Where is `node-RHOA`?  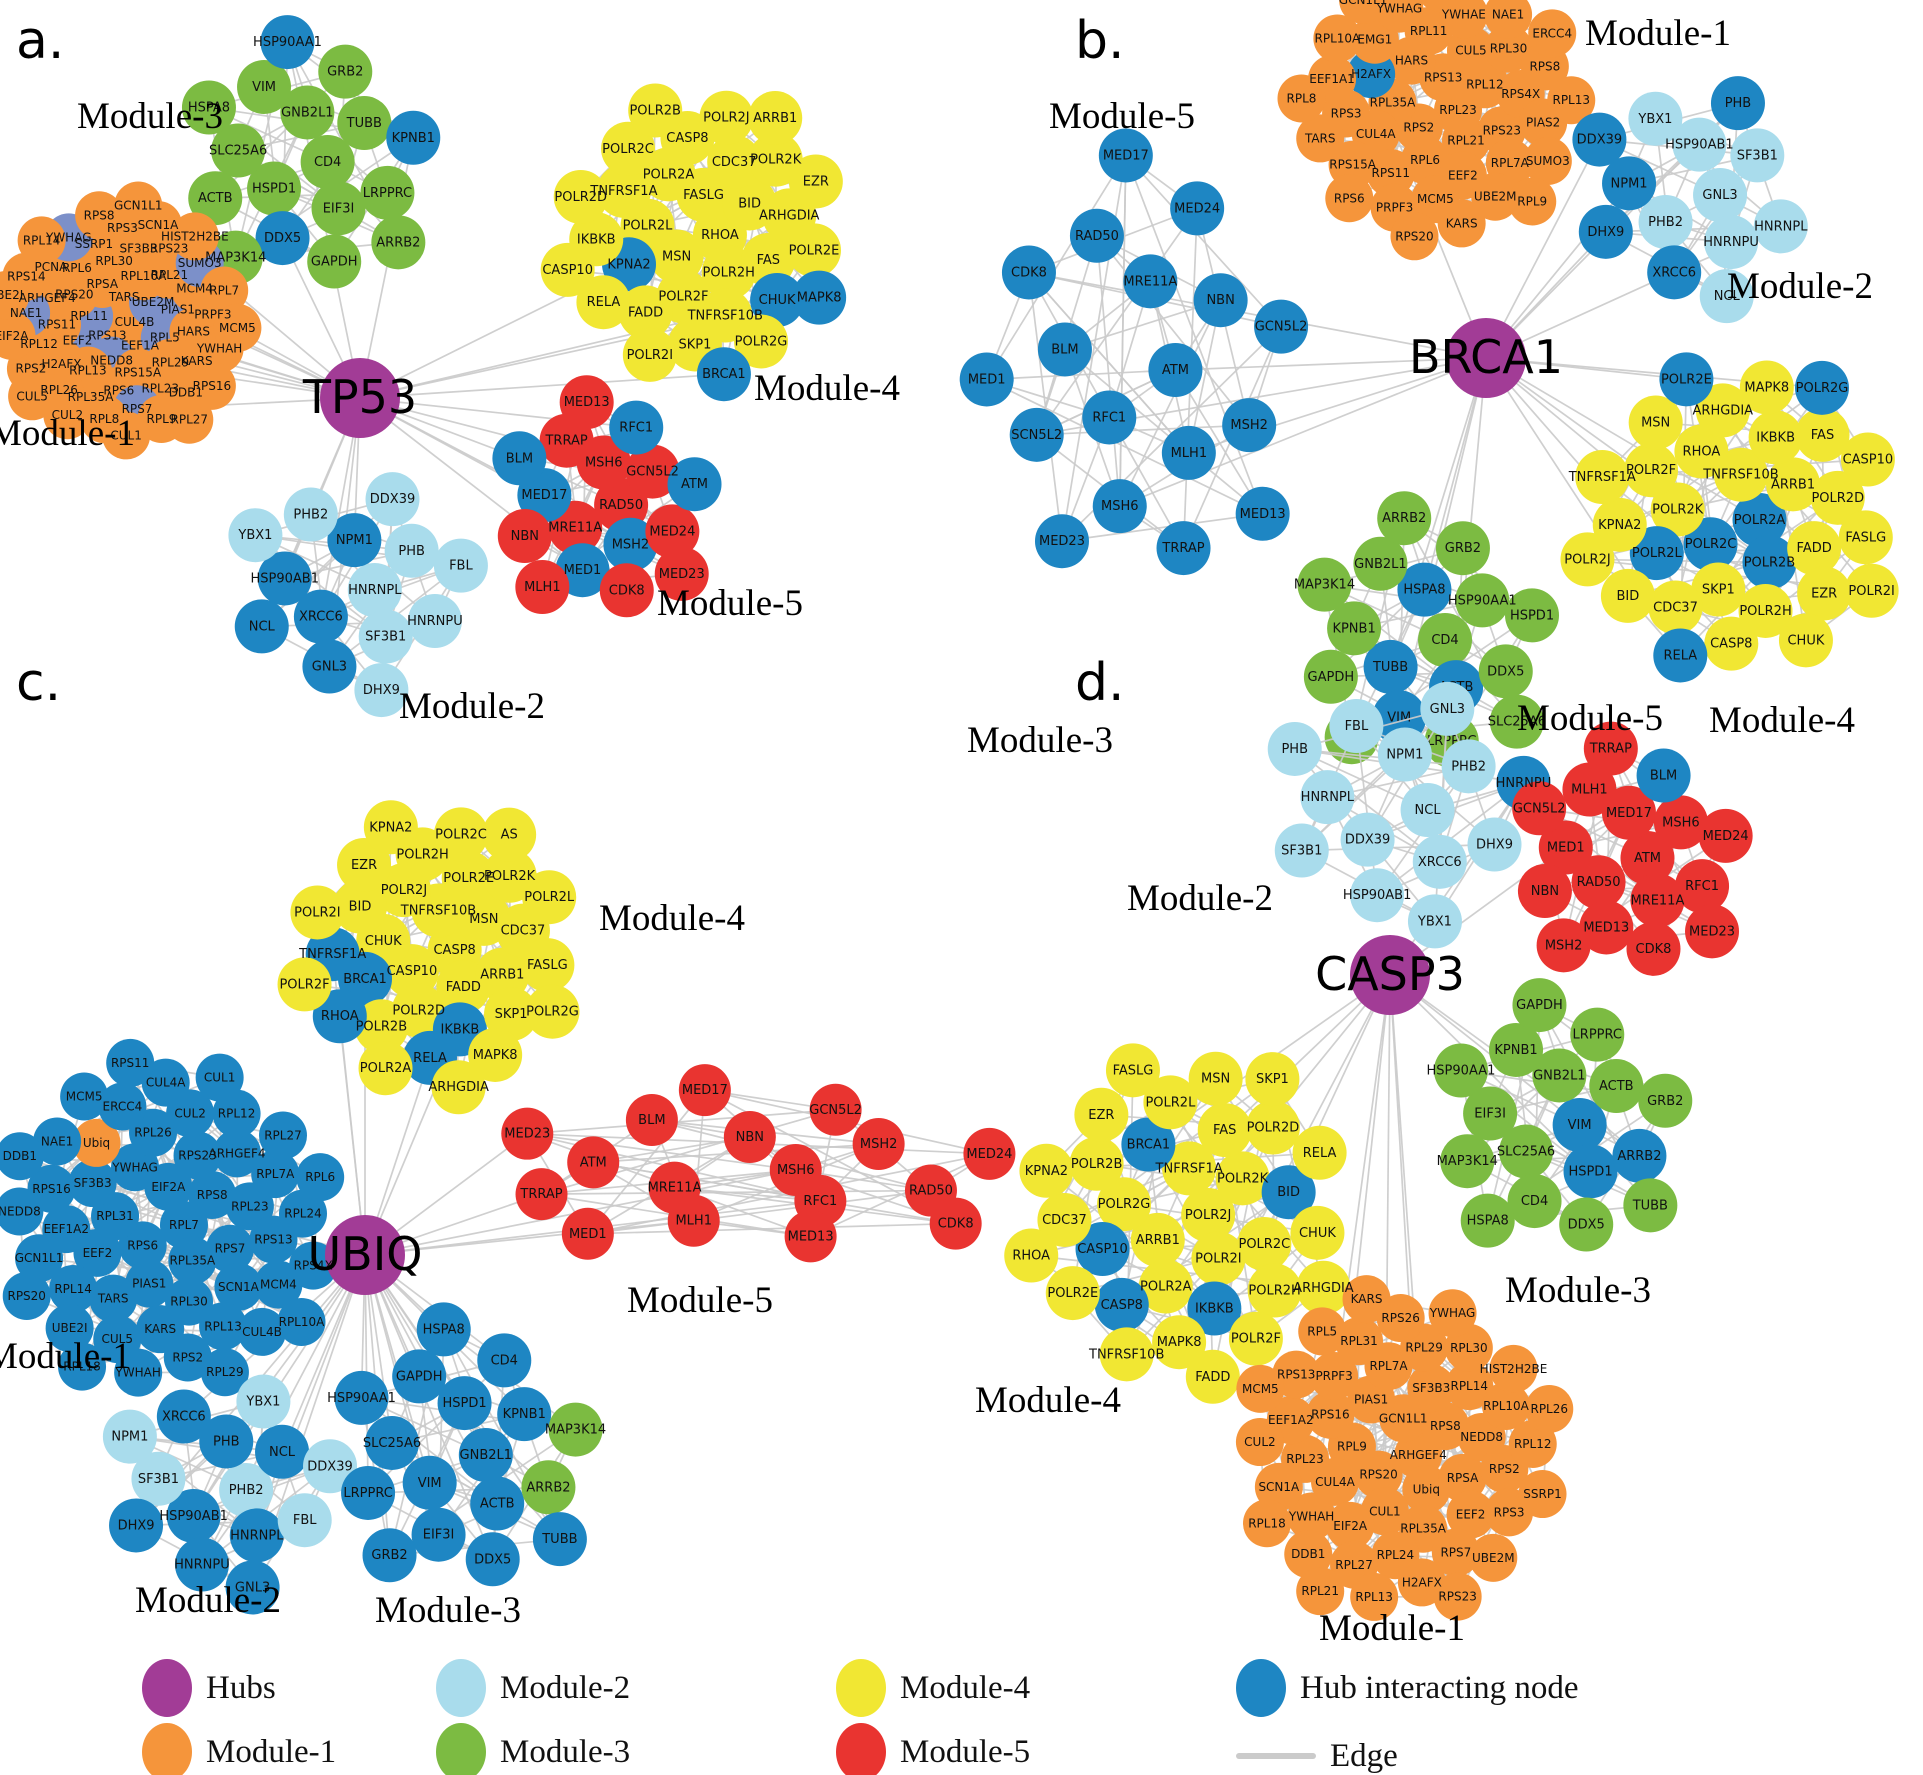 node-RHOA is located at coordinates (339, 1016).